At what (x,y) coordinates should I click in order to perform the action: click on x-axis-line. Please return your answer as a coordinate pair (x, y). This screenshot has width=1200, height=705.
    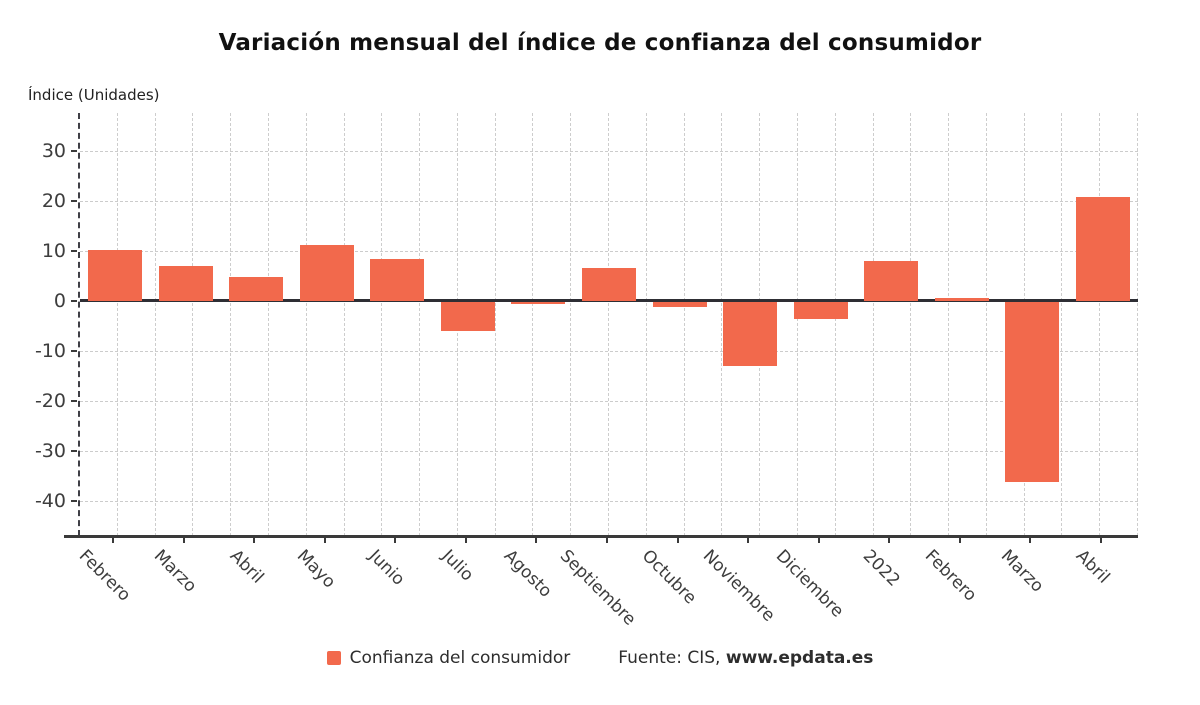
    Looking at the image, I should click on (601, 536).